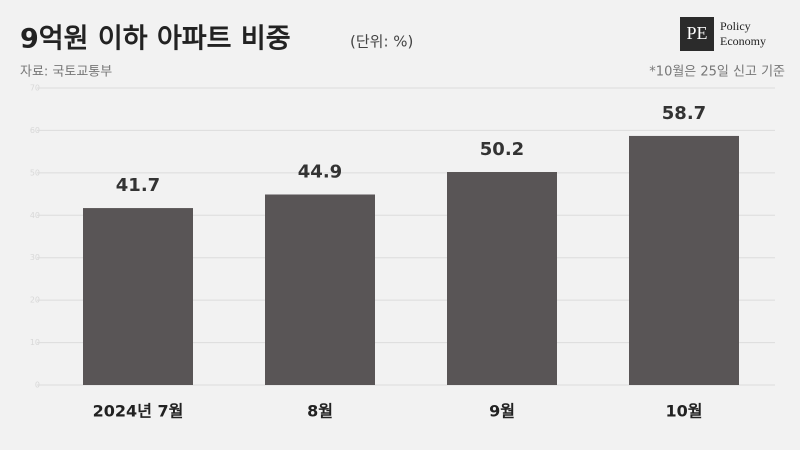 This screenshot has width=800, height=450. Describe the element at coordinates (138, 185) in the screenshot. I see `value-label: 41.7` at that location.